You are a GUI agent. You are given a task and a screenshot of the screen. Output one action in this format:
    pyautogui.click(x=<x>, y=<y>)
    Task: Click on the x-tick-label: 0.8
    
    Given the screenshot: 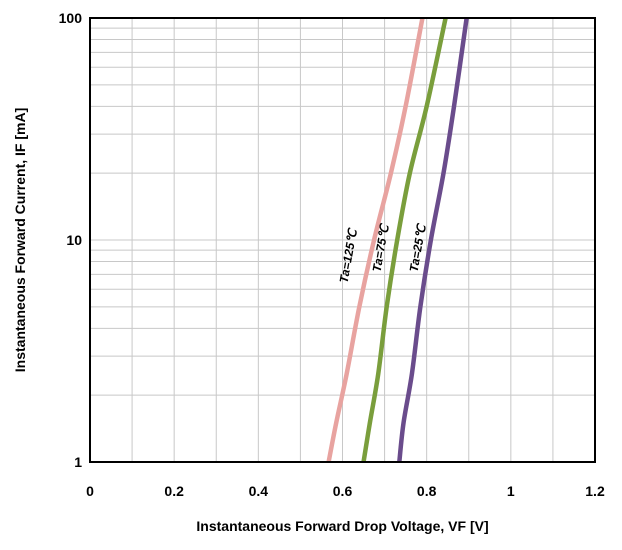 What is the action you would take?
    pyautogui.click(x=427, y=491)
    